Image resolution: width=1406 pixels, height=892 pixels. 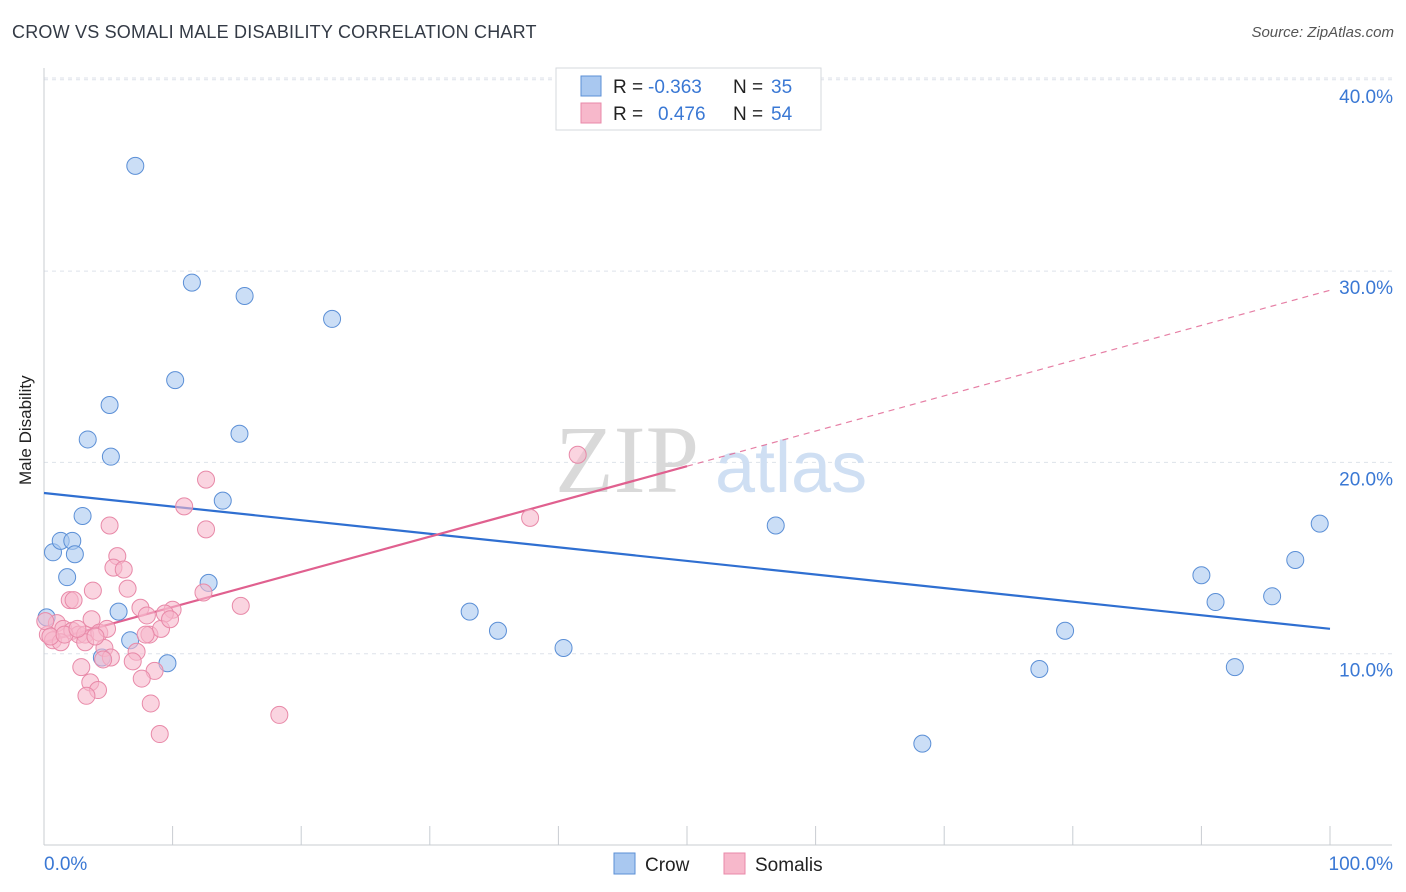 I want to click on somali-swatch-icon, so click(x=591, y=113).